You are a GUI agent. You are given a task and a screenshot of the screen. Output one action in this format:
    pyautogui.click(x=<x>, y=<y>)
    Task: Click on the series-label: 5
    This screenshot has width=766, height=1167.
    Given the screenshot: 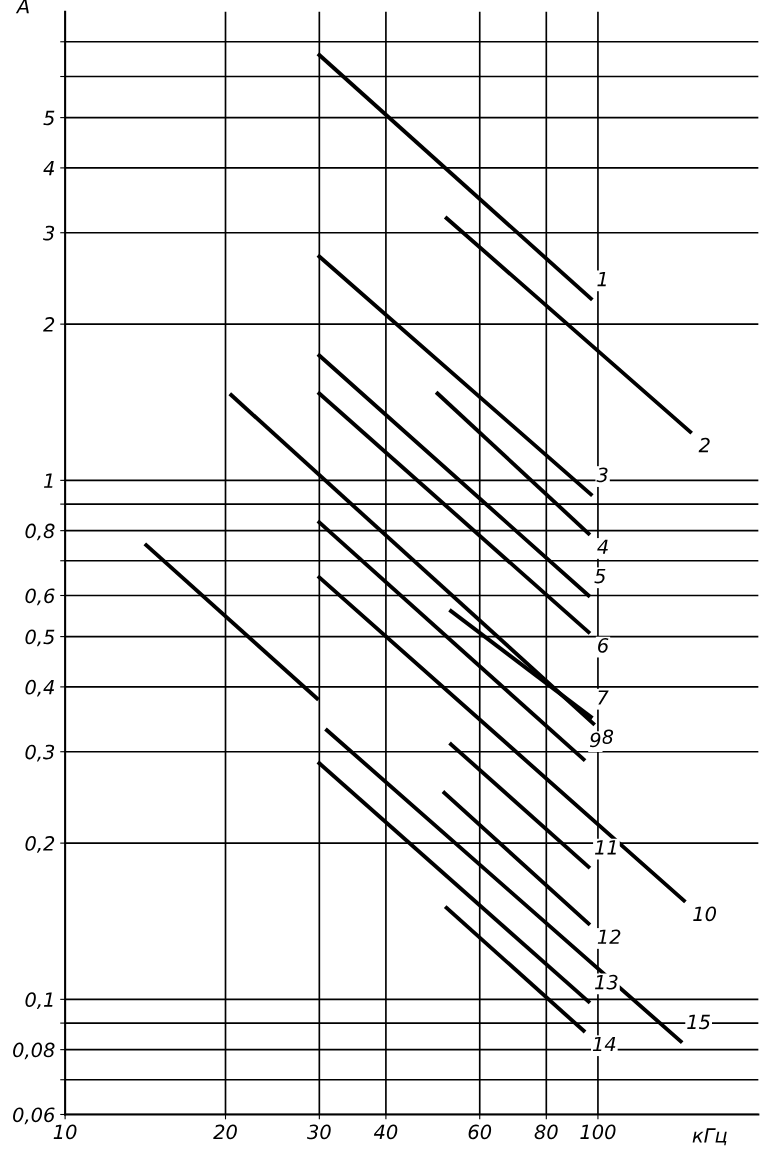 What is the action you would take?
    pyautogui.click(x=600, y=576)
    